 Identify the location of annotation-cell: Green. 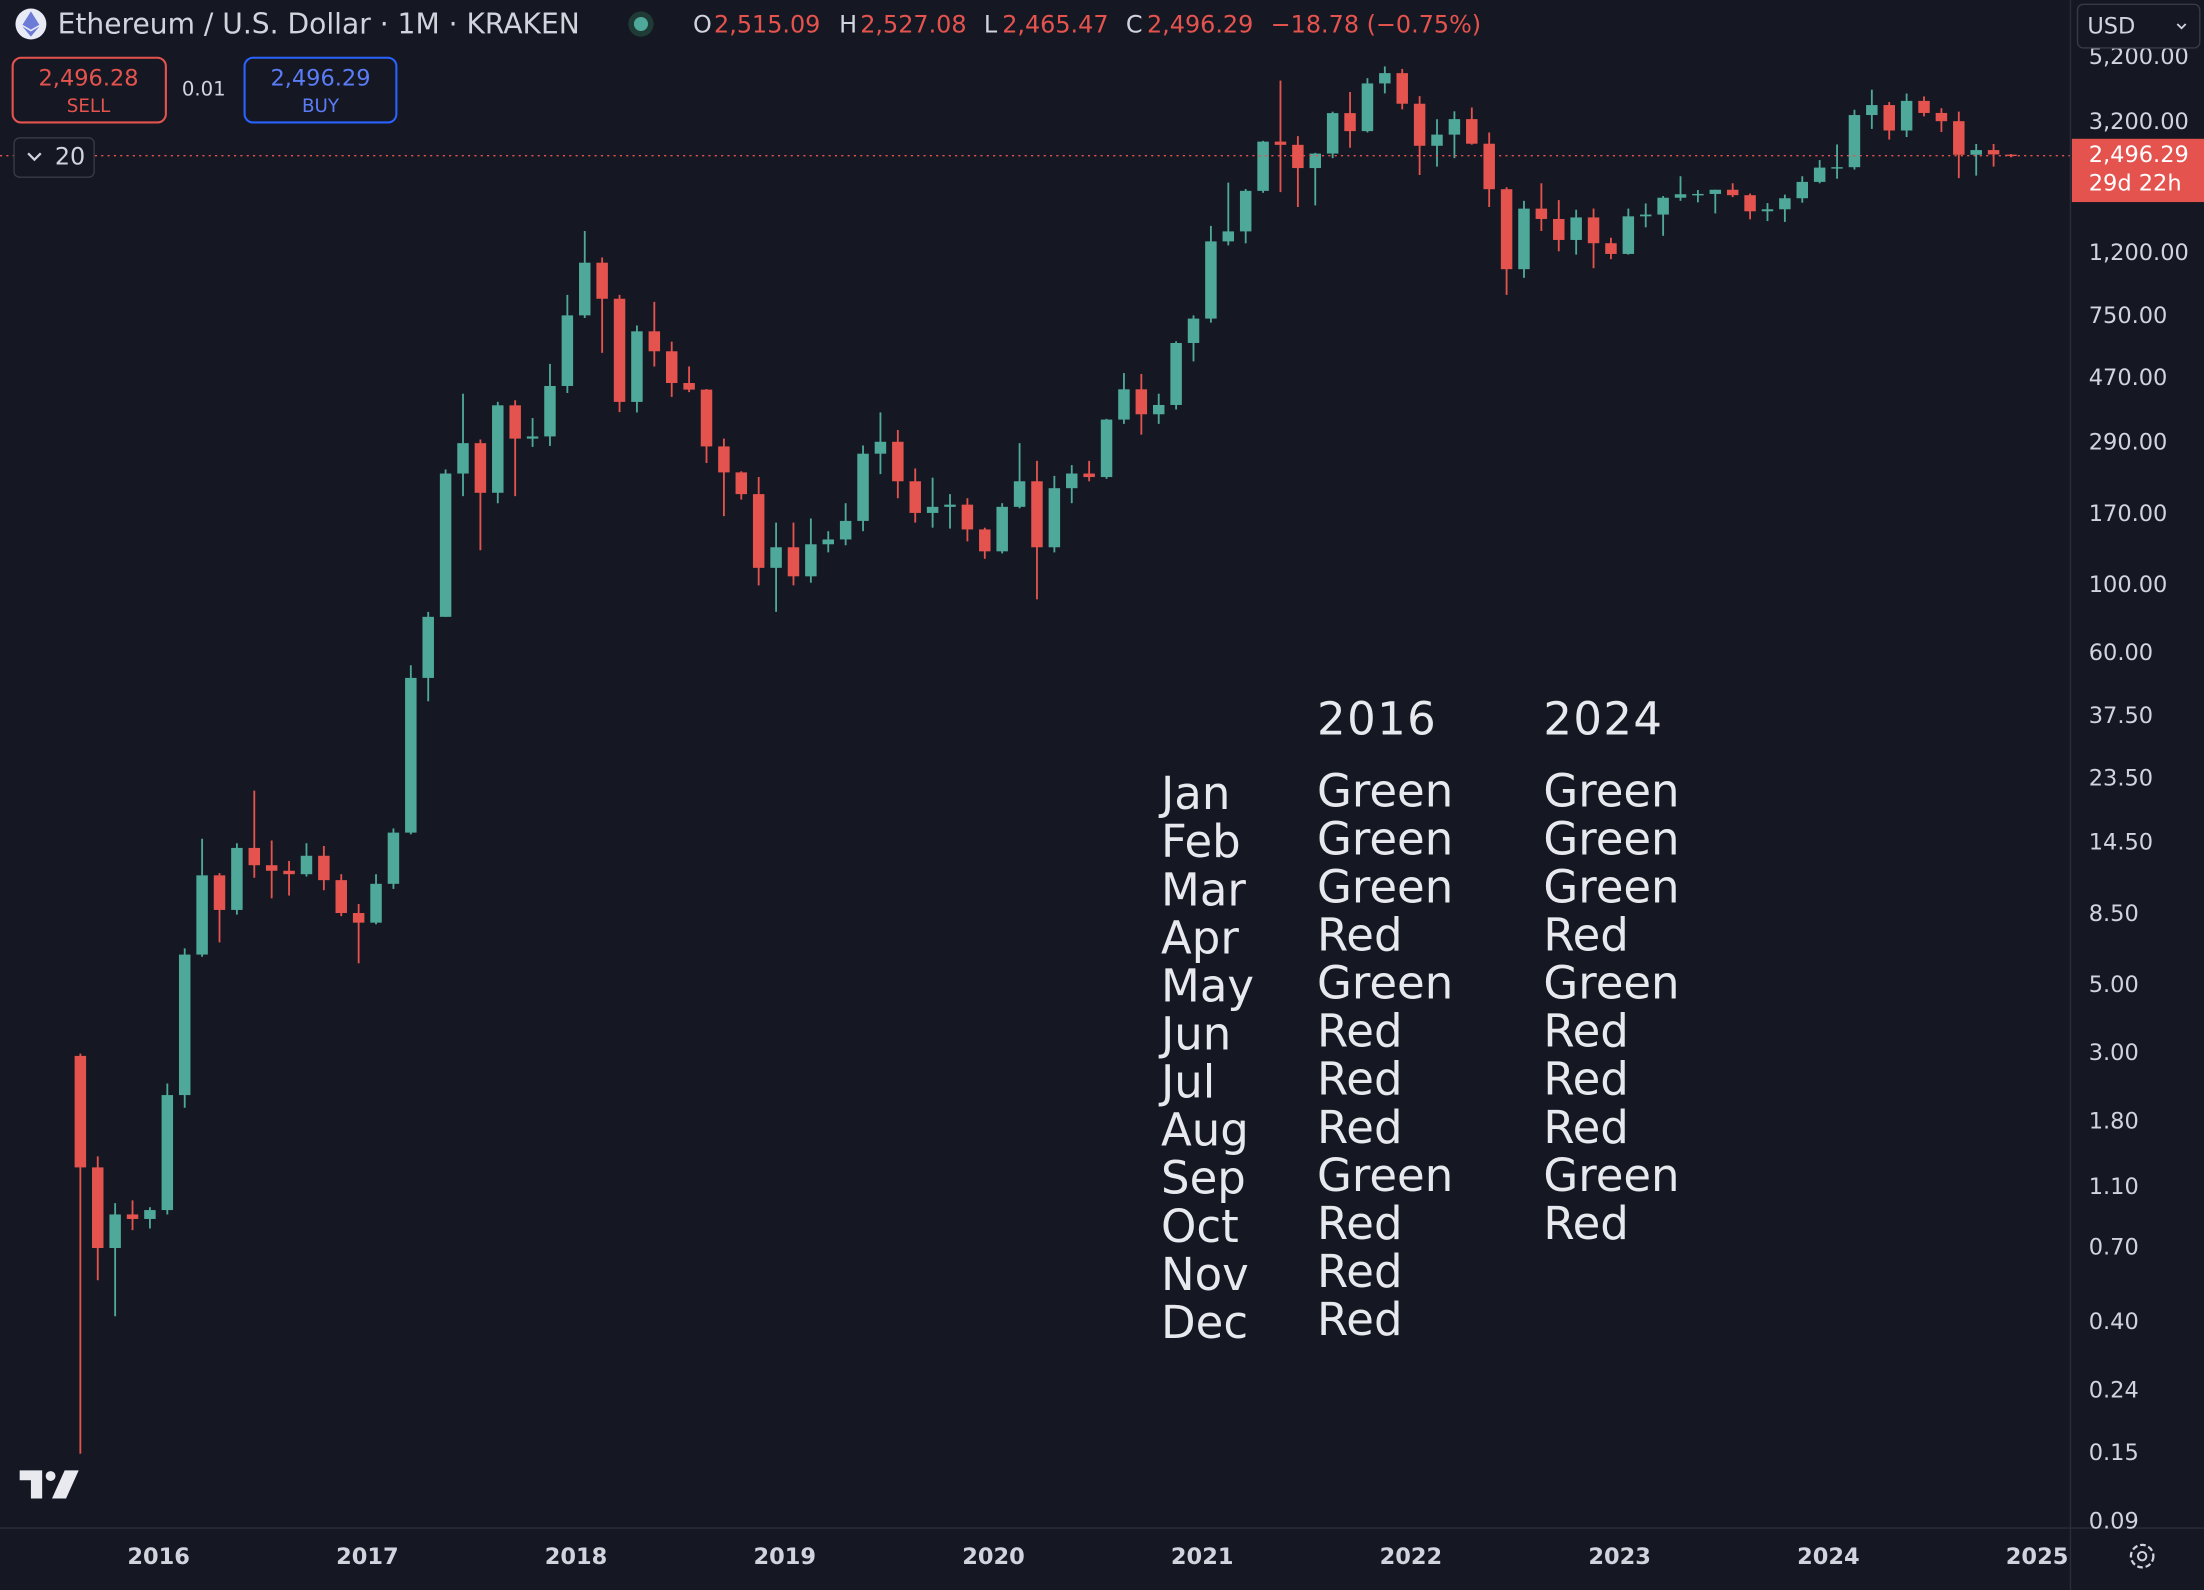
(1385, 790).